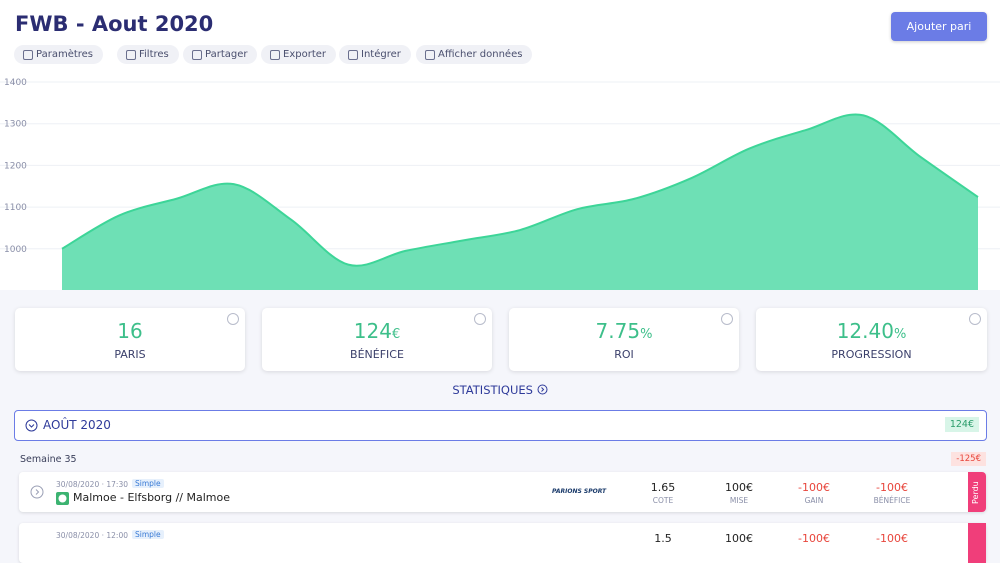 The width and height of the screenshot is (1000, 563). Describe the element at coordinates (220, 54) in the screenshot. I see `toolbar-button: Partager` at that location.